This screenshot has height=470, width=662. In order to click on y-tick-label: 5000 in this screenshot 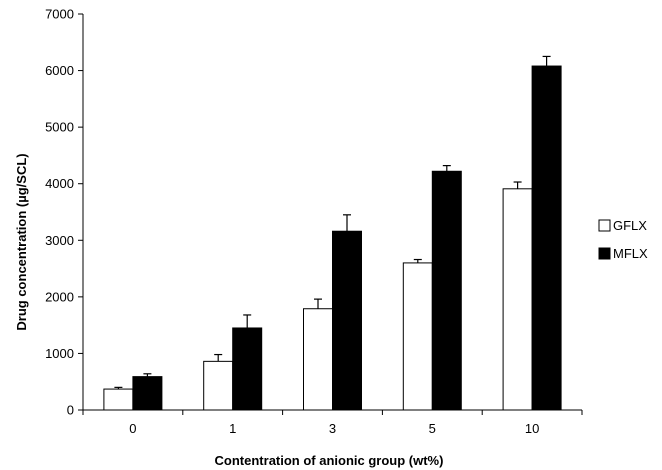, I will do `click(59, 127)`.